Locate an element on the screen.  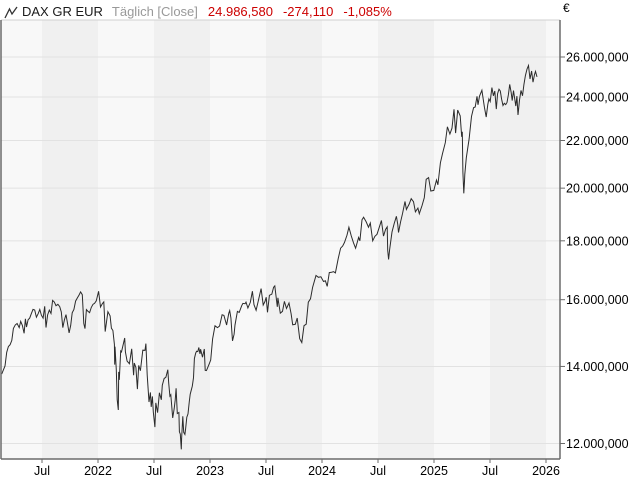
price-change-absolute: -274,110 is located at coordinates (308, 11).